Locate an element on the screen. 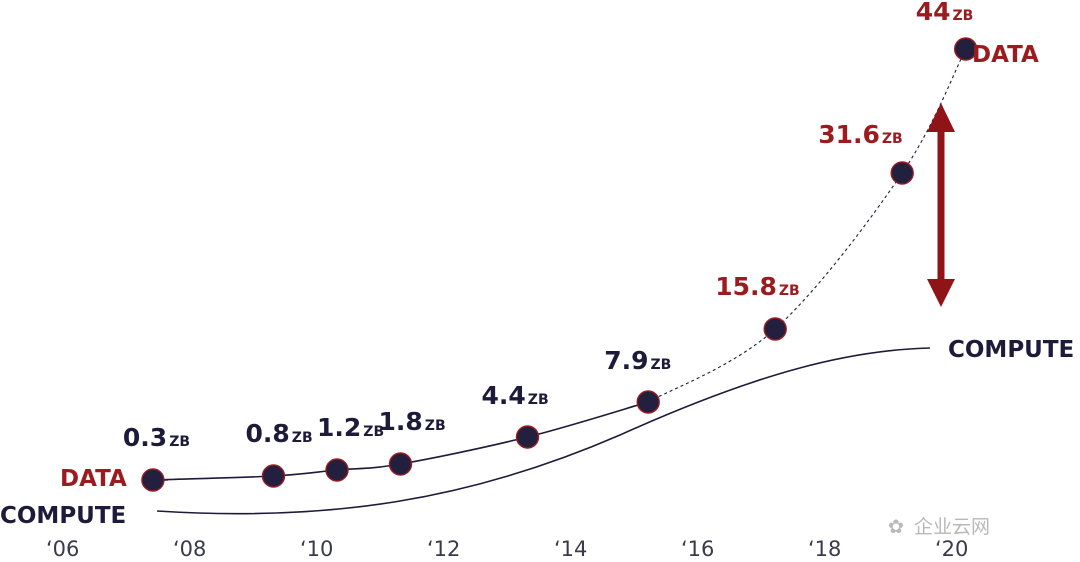 The height and width of the screenshot is (562, 1080). x-tick-2010: ‘10 is located at coordinates (316, 549).